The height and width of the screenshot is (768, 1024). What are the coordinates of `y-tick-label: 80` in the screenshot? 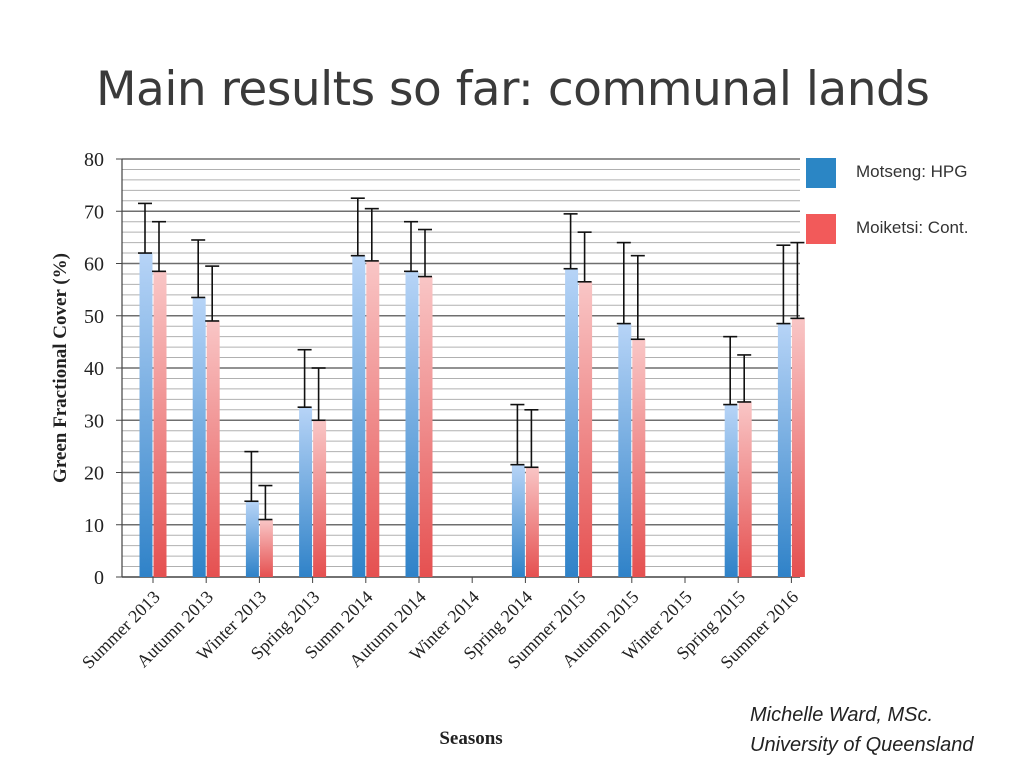 It's located at (94, 160).